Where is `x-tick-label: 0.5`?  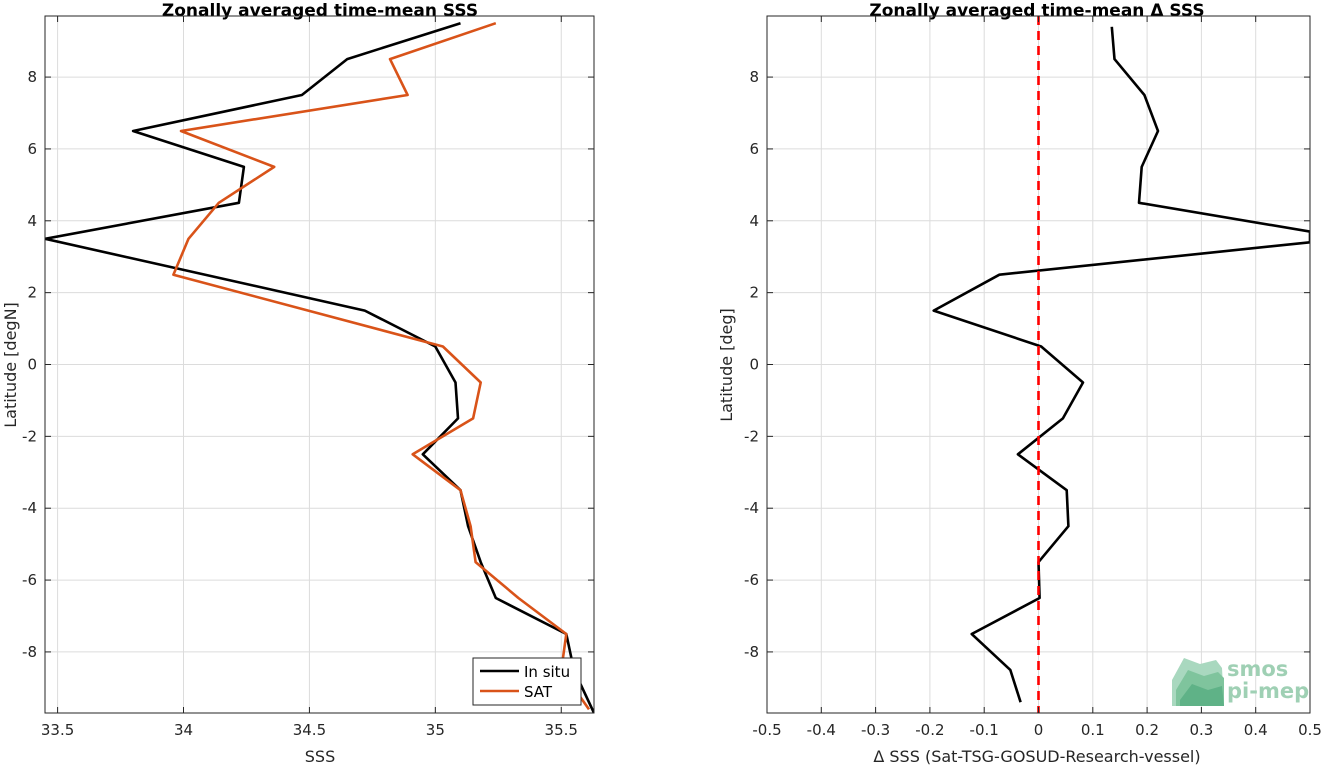
x-tick-label: 0.5 is located at coordinates (1310, 730).